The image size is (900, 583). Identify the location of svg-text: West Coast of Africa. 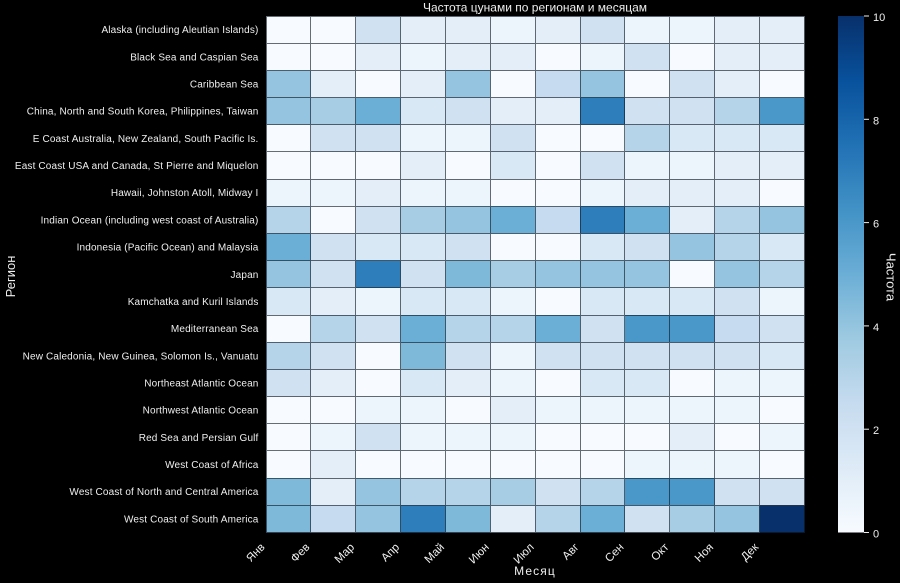
(212, 465).